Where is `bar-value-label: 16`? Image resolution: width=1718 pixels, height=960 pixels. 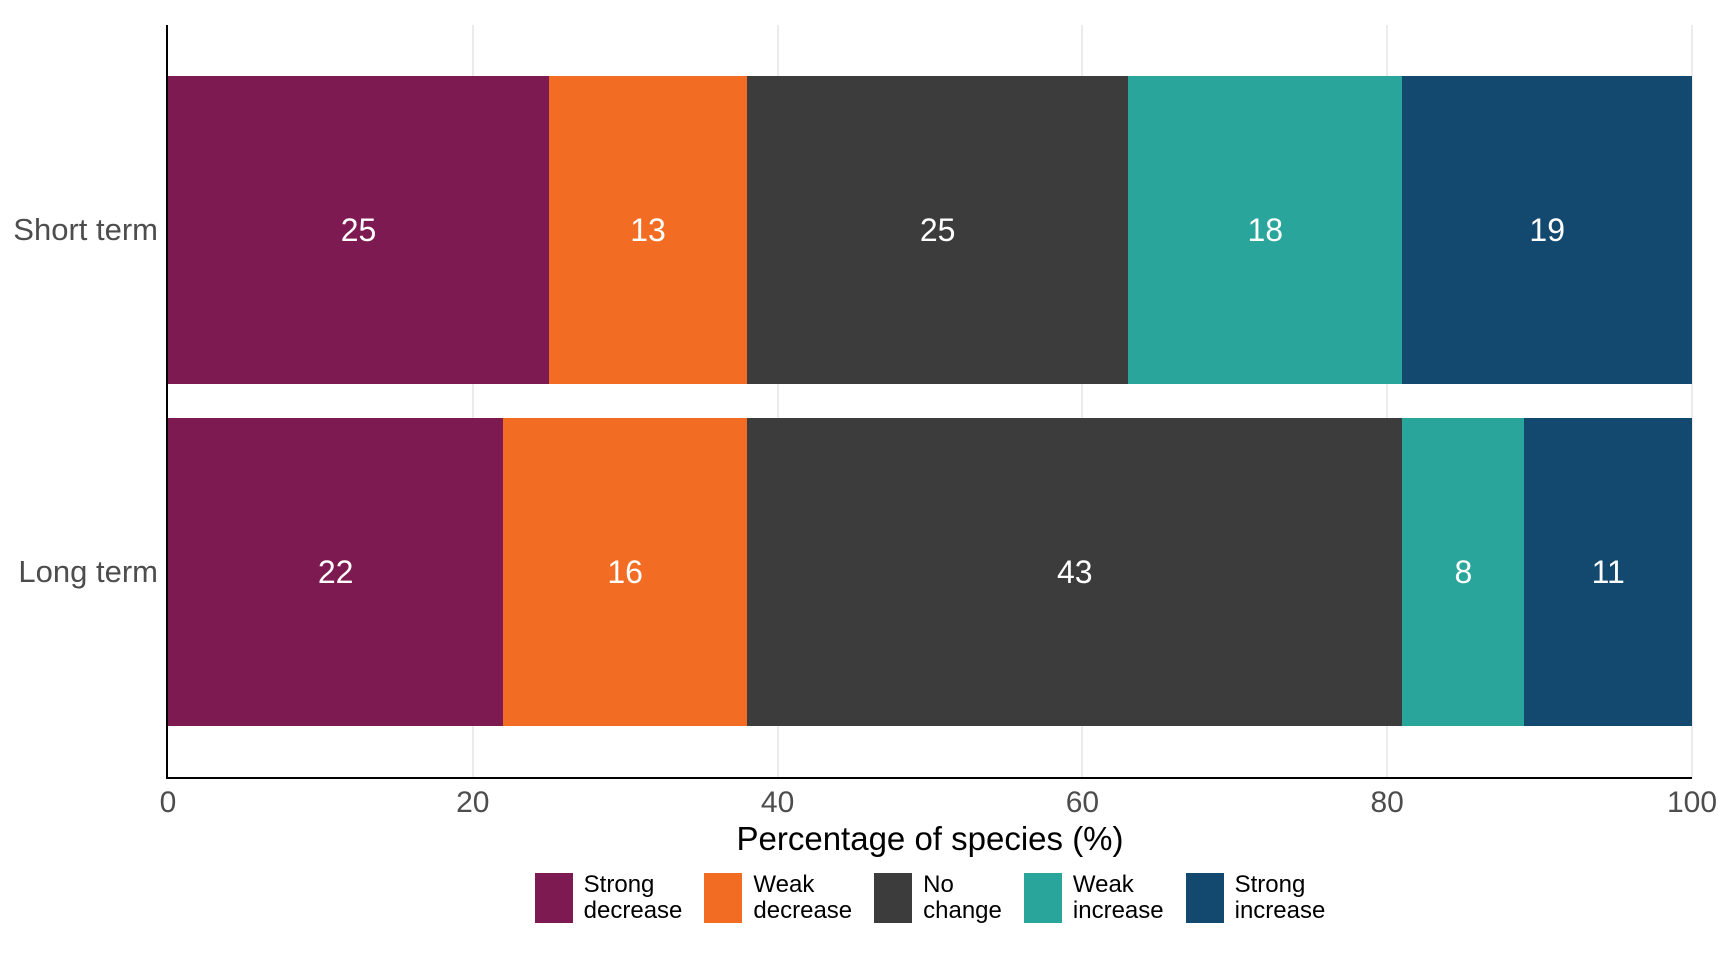 bar-value-label: 16 is located at coordinates (625, 572).